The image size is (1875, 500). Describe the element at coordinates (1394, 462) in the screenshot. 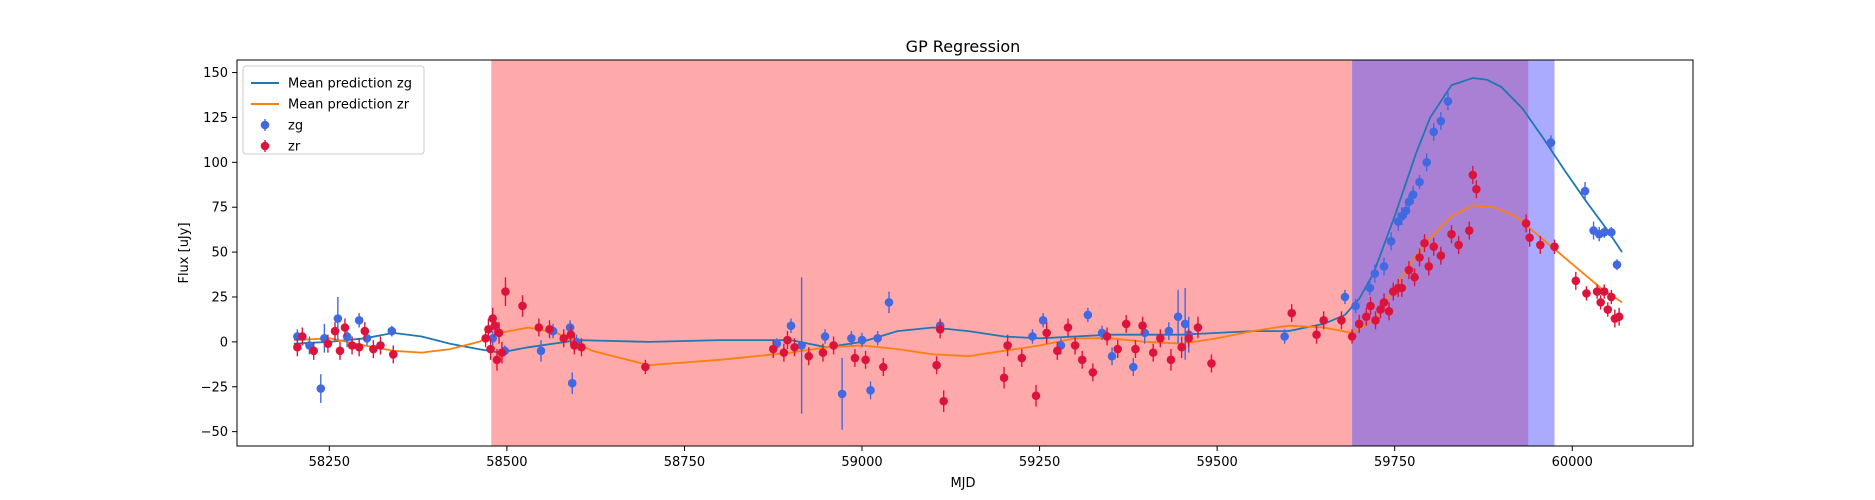

I see `x-tick-label-6: 59750` at that location.